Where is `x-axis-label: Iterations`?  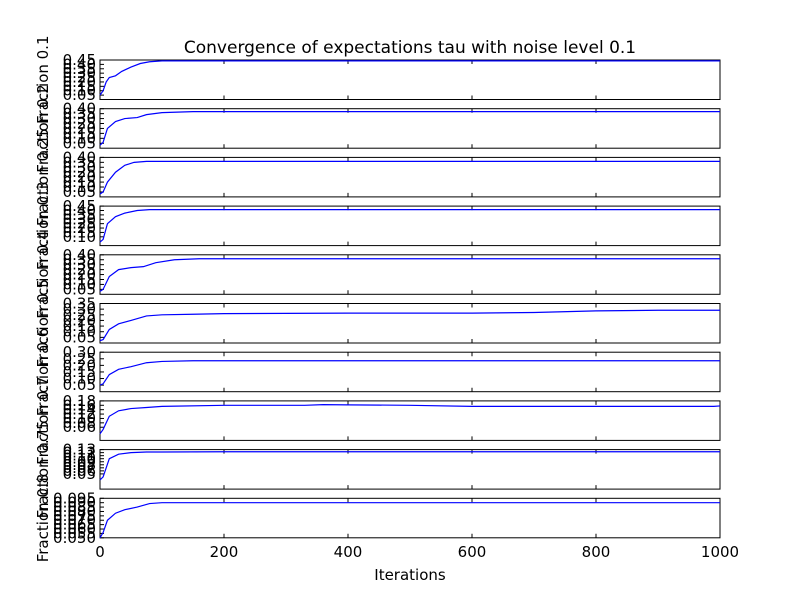
x-axis-label: Iterations is located at coordinates (410, 575).